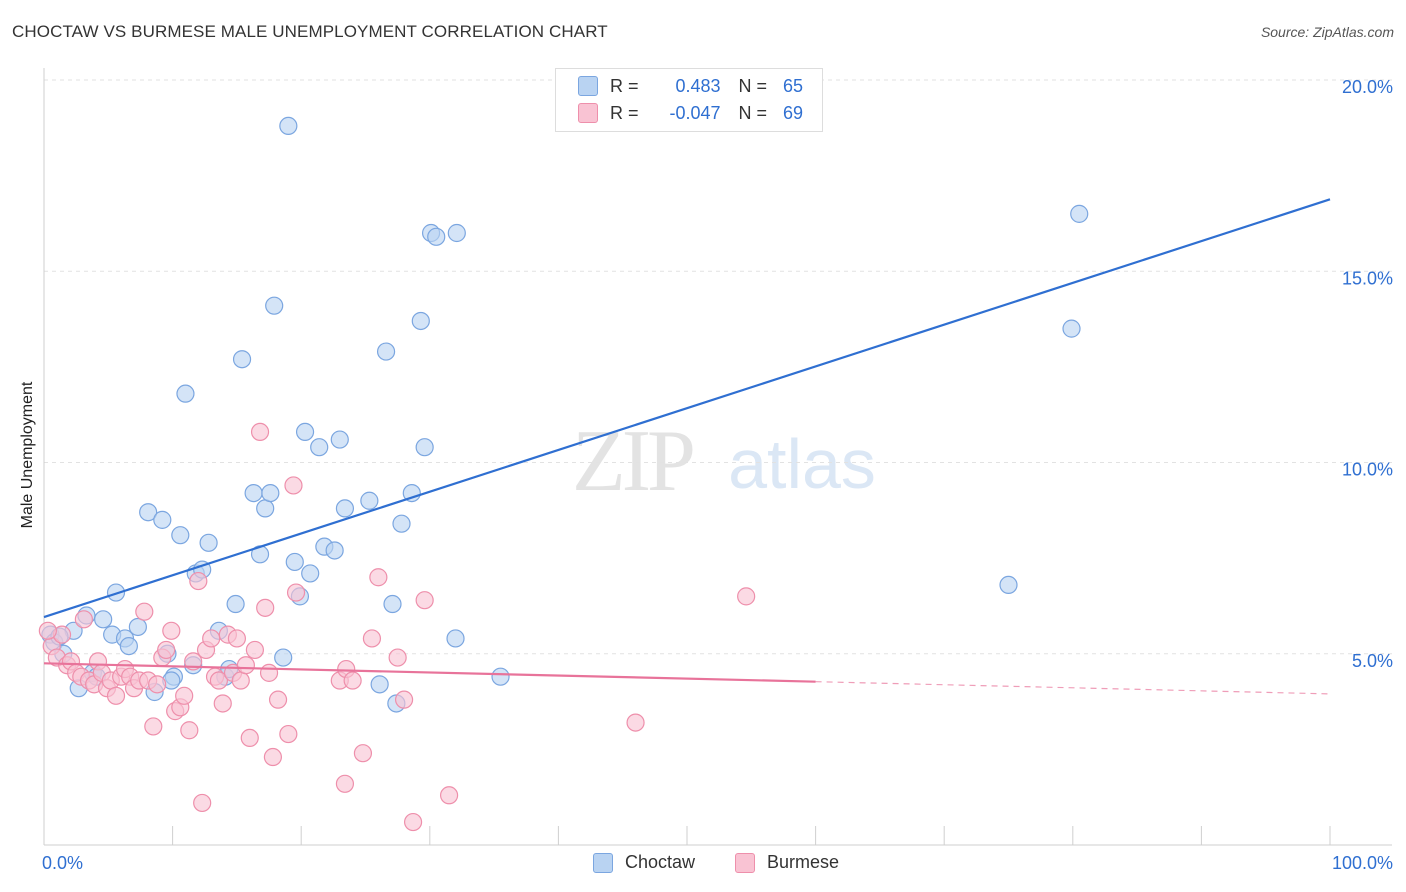 Image resolution: width=1406 pixels, height=892 pixels. Describe the element at coordinates (698, 85) in the screenshot. I see `r-value: 0.483` at that location.